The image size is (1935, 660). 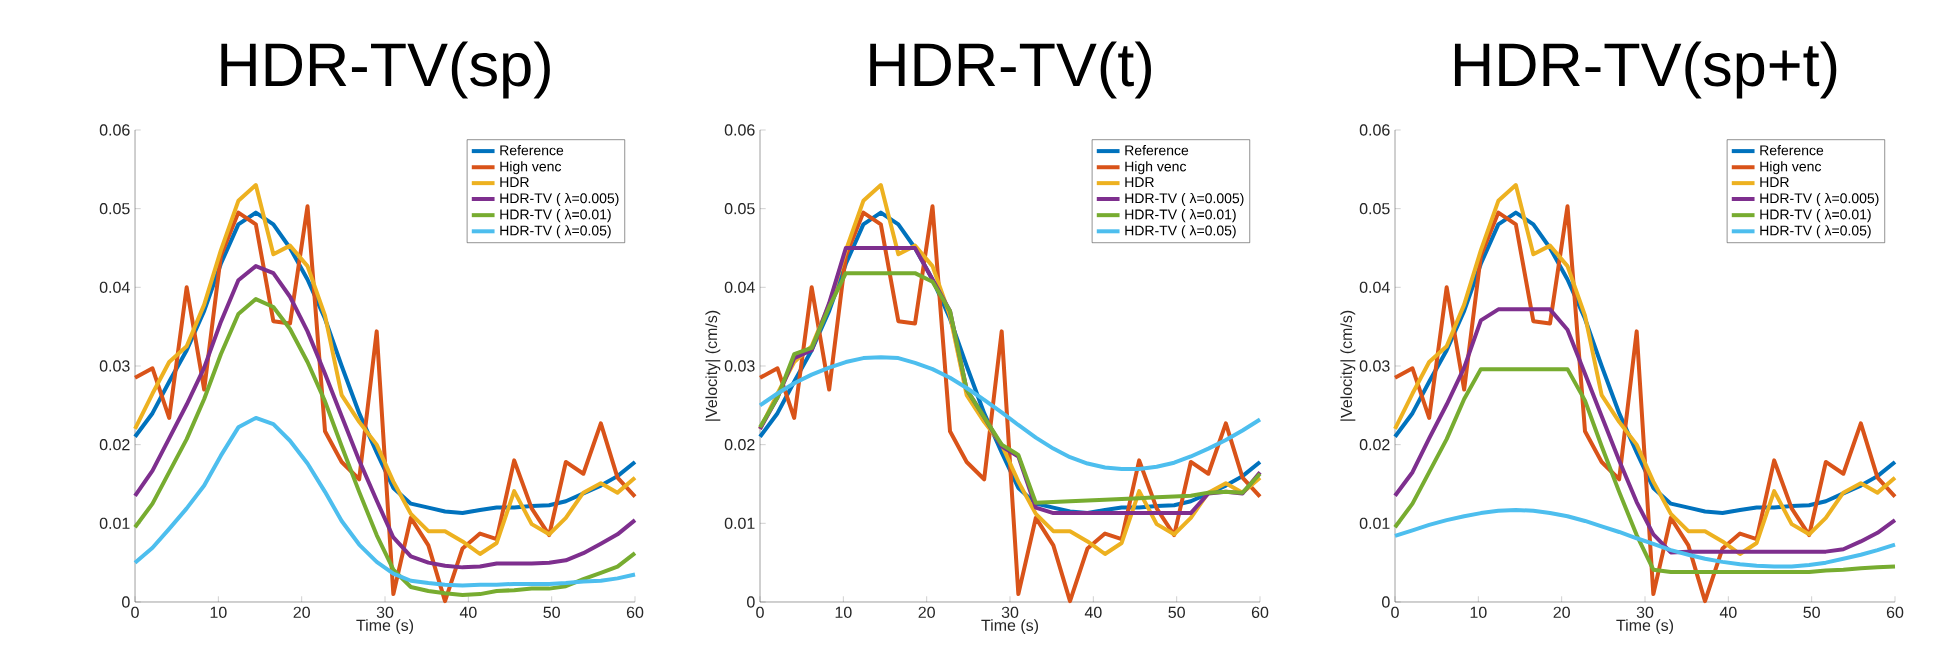 I want to click on chart-title: HDR-TV(t), so click(x=1010, y=70).